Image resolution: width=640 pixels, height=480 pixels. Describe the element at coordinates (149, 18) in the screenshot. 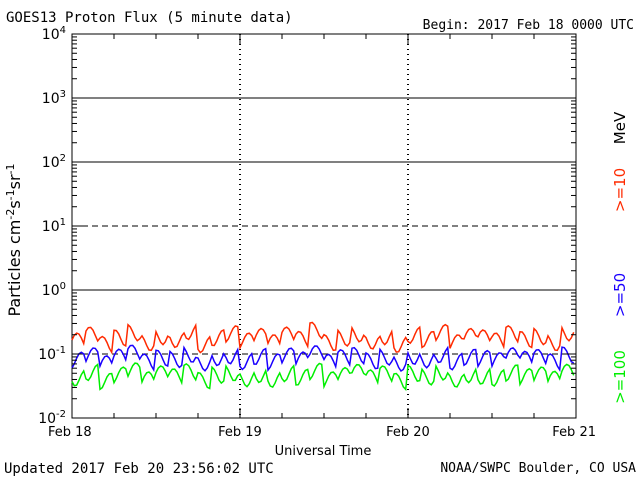

I see `chart-title: GOES13 Proton Flux (5 minute data)` at that location.